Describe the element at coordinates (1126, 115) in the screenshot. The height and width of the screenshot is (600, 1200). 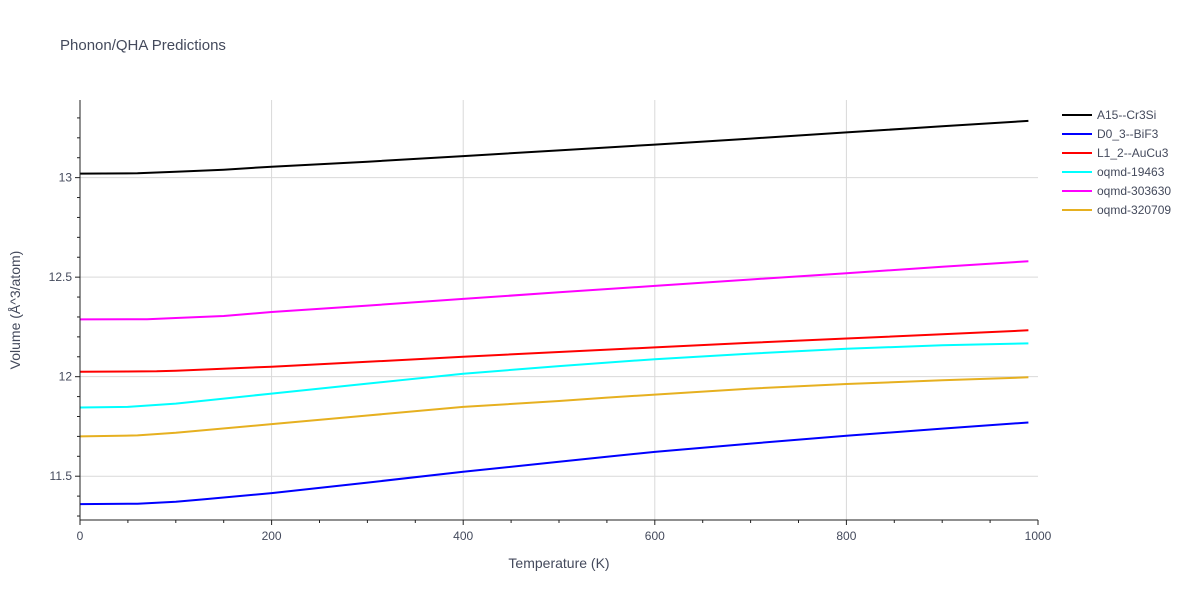
I see `legend-label: A15--Cr3Si` at that location.